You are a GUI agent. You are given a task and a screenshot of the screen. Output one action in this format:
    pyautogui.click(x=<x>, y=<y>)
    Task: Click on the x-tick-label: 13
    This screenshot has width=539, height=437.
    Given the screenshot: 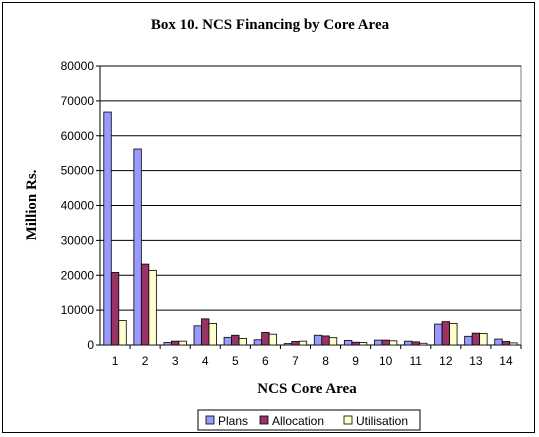 What is the action you would take?
    pyautogui.click(x=476, y=361)
    